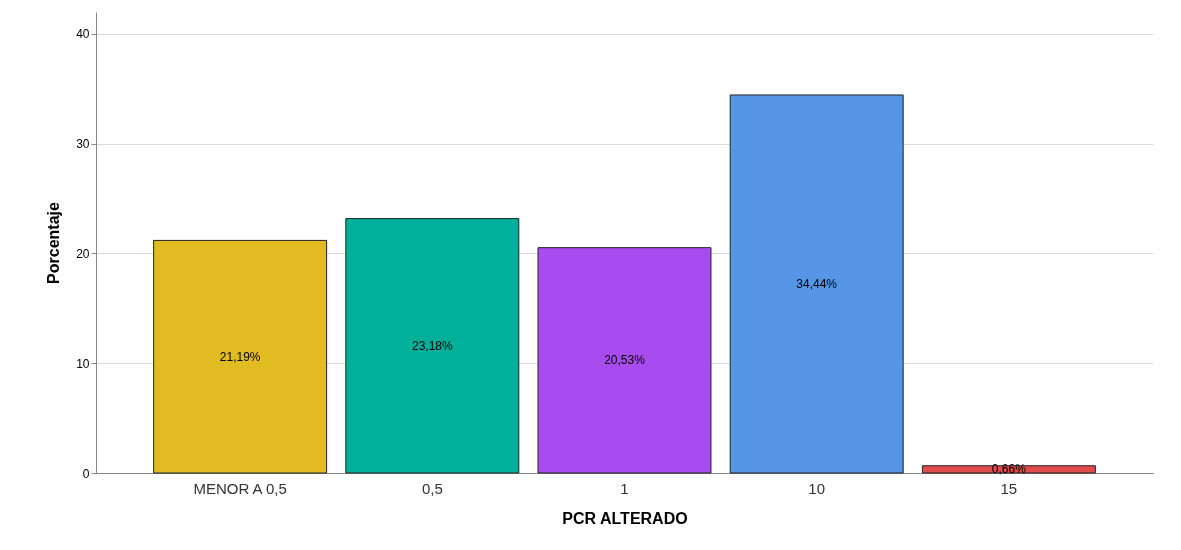  Describe the element at coordinates (54, 242) in the screenshot. I see `y-axis-title: Porcentaje` at that location.